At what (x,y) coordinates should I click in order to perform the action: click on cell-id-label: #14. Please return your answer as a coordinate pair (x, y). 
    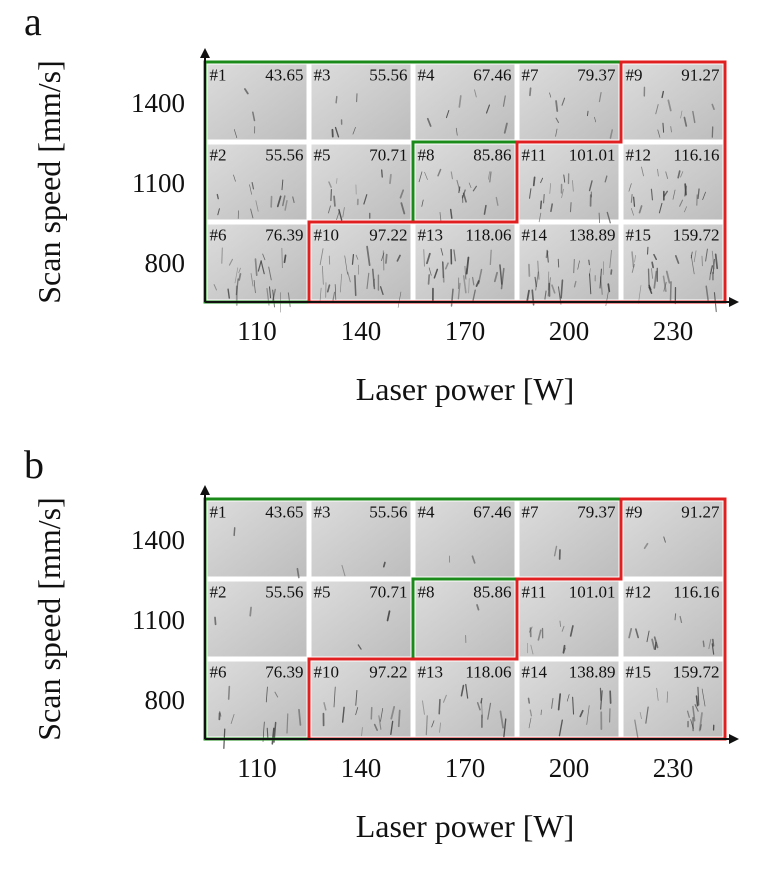
    Looking at the image, I should click on (535, 235).